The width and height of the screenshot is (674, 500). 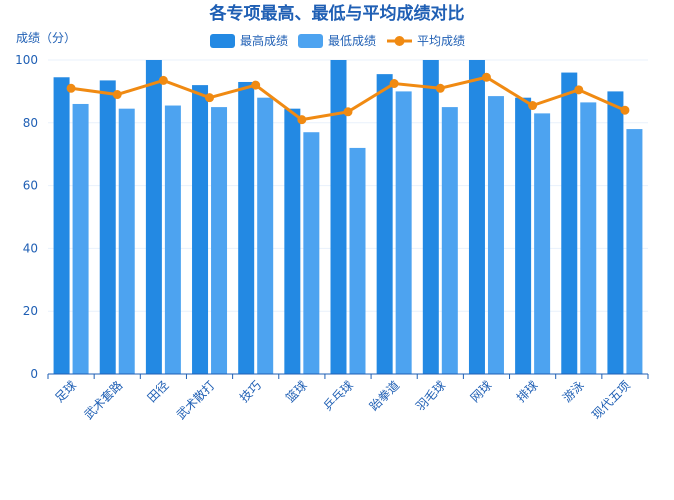 I want to click on y-tick-label: 100, so click(x=26, y=60).